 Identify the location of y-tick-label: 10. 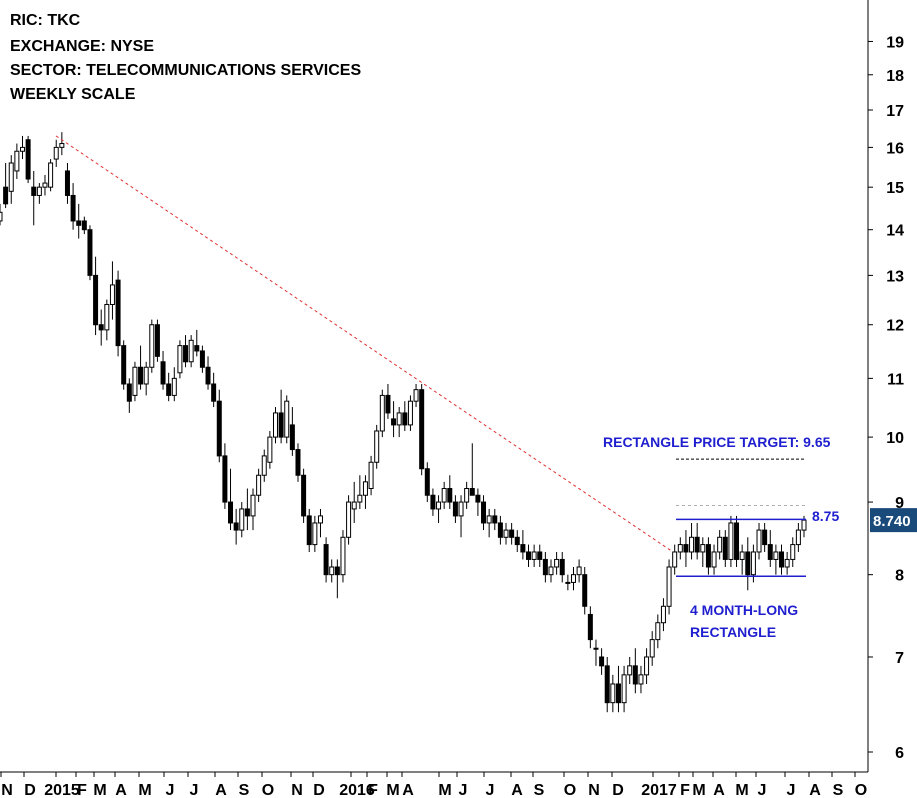
(895, 438).